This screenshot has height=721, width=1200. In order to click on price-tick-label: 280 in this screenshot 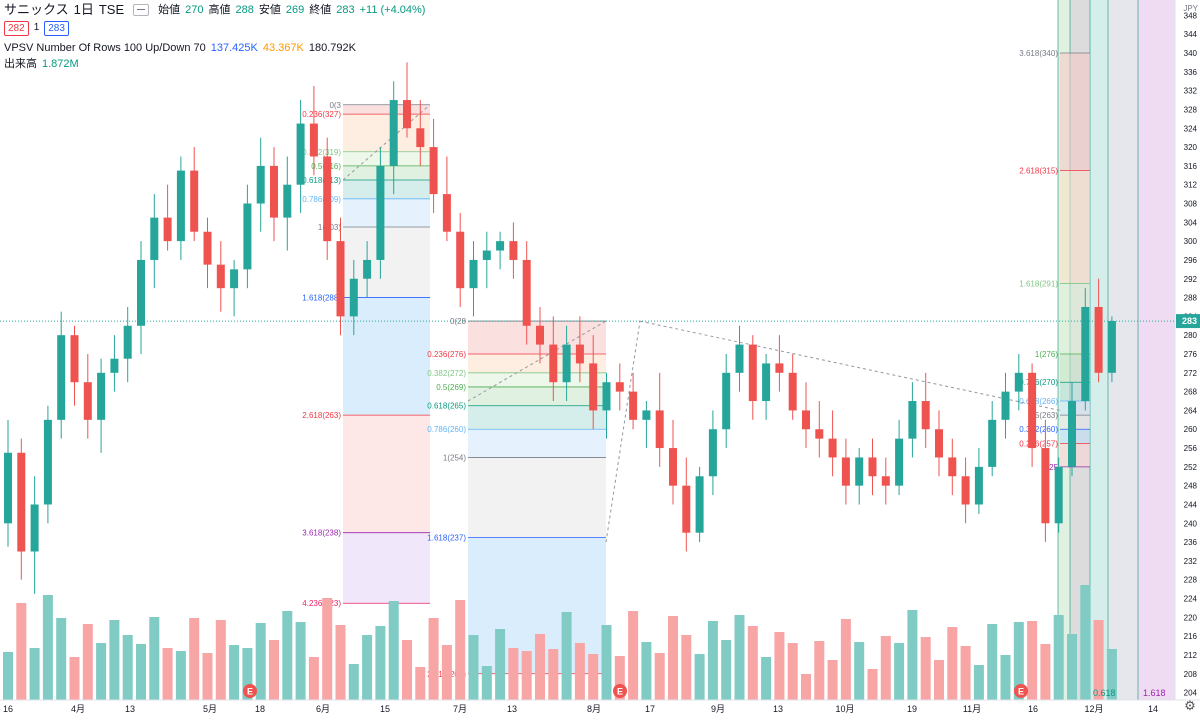, I will do `click(1191, 335)`.